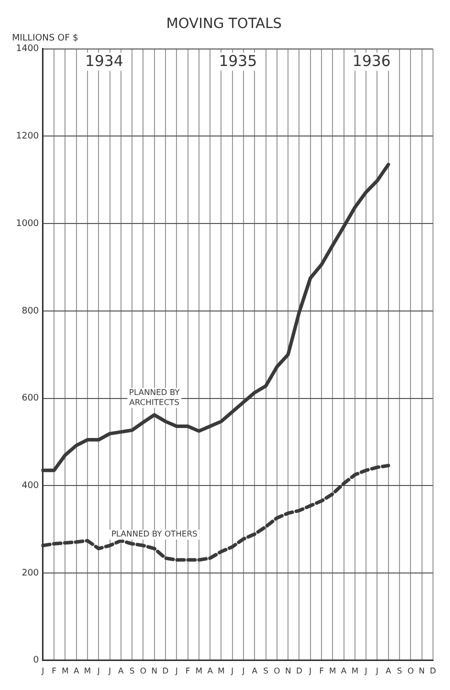  I want to click on series-label: PLANNED BY OTHERS, so click(154, 534).